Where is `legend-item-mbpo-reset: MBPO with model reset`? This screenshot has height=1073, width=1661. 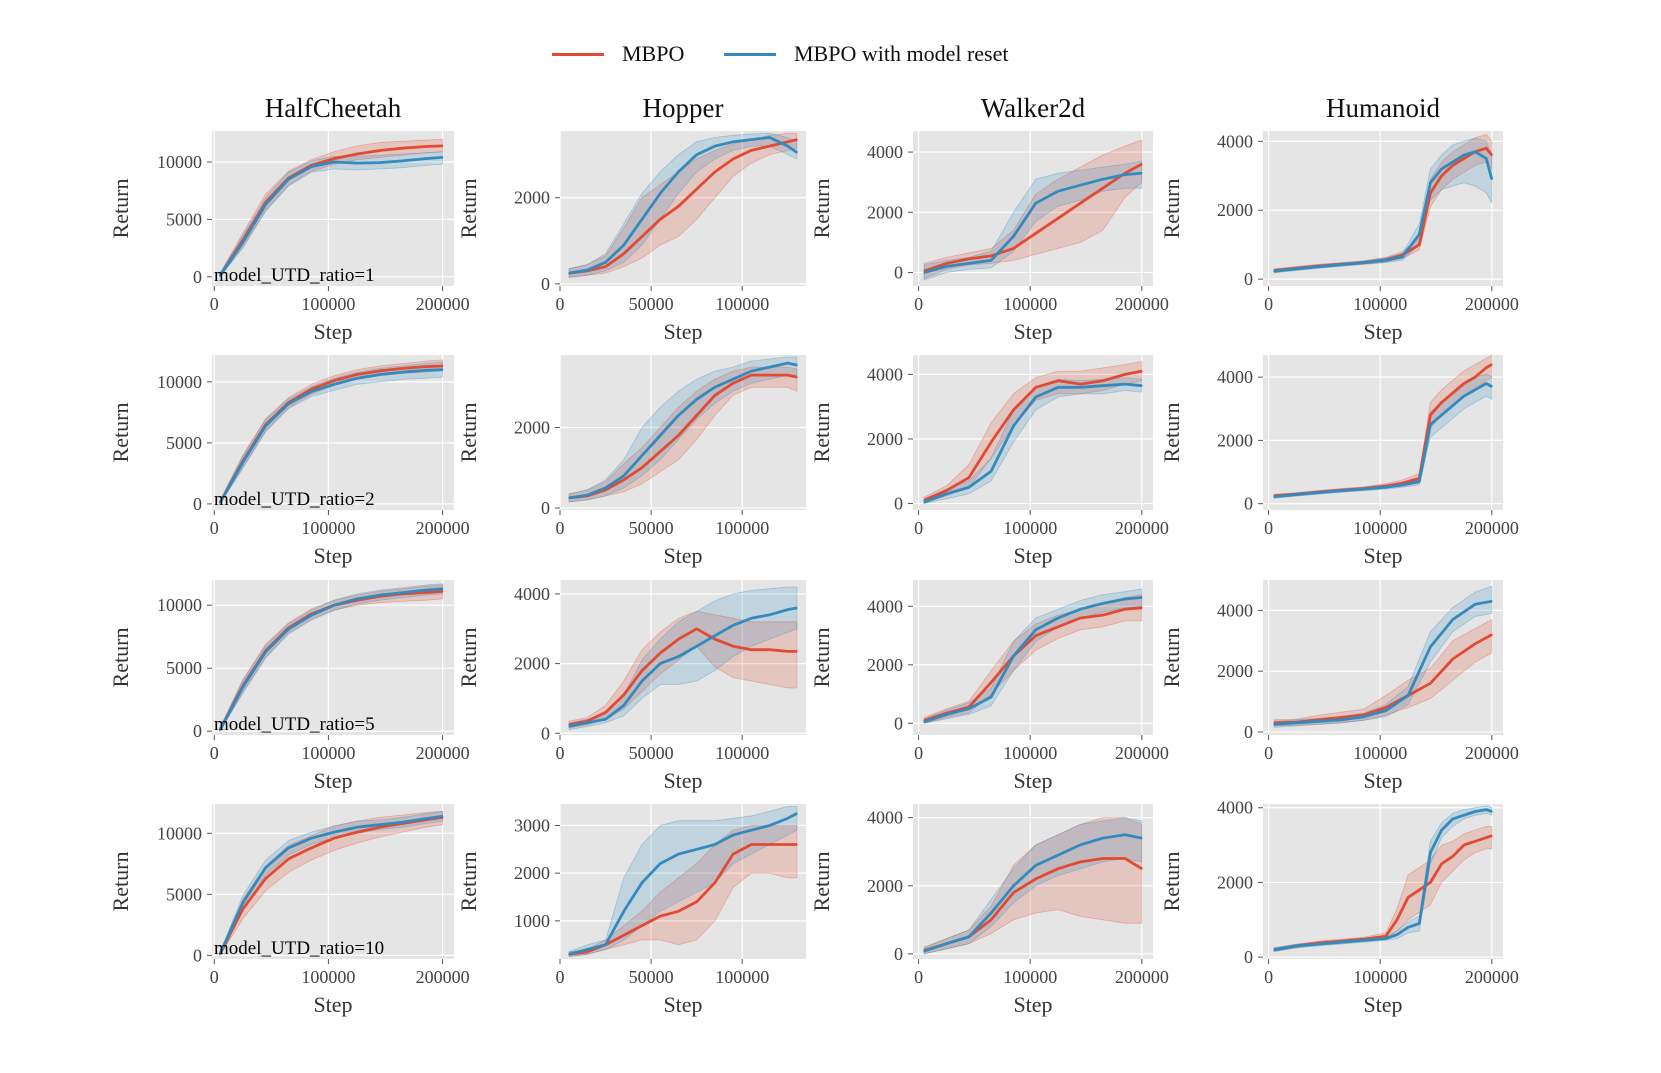 legend-item-mbpo-reset: MBPO with model reset is located at coordinates (866, 54).